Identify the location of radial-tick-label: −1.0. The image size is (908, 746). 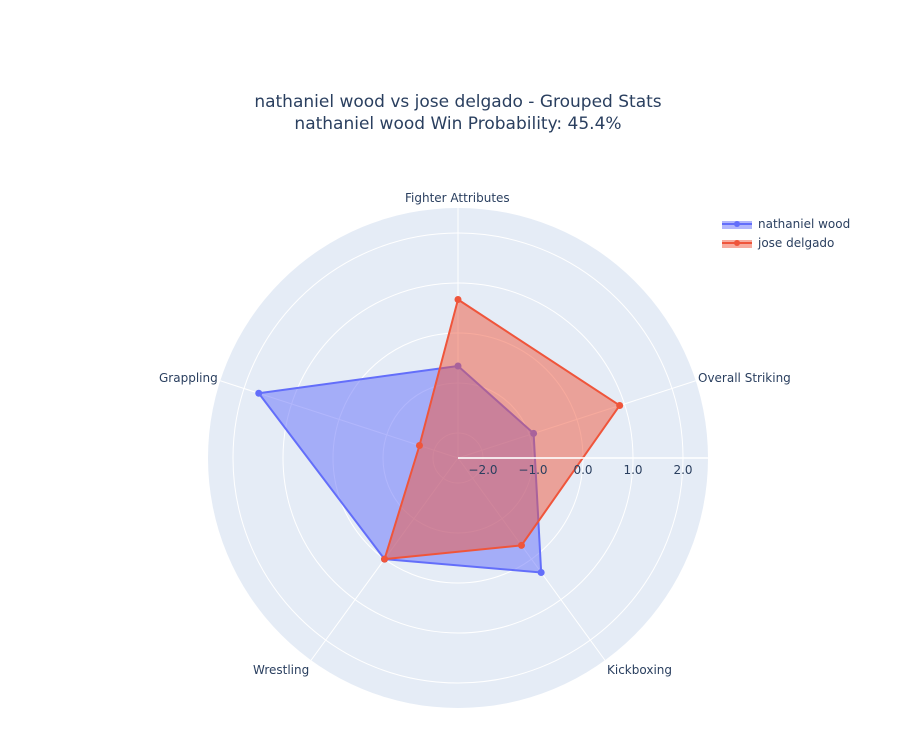
(532, 470).